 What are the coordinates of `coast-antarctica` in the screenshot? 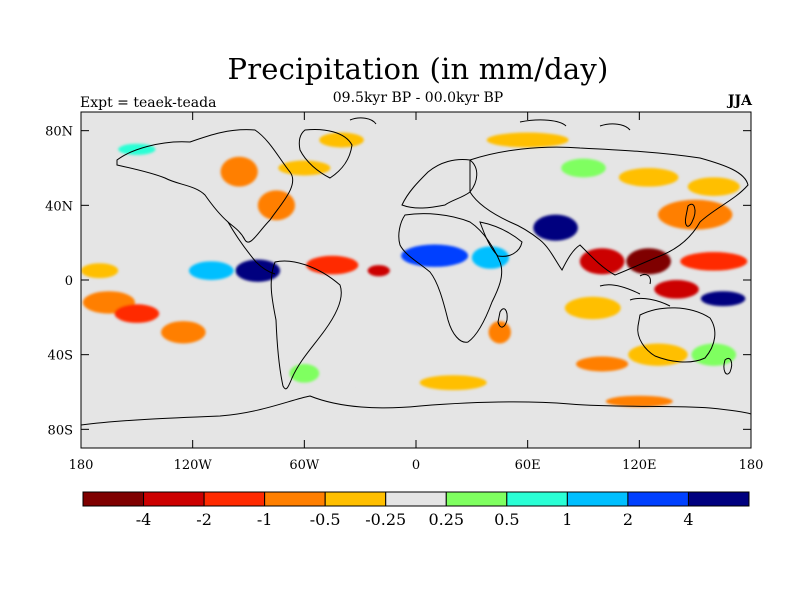 It's located at (416, 410).